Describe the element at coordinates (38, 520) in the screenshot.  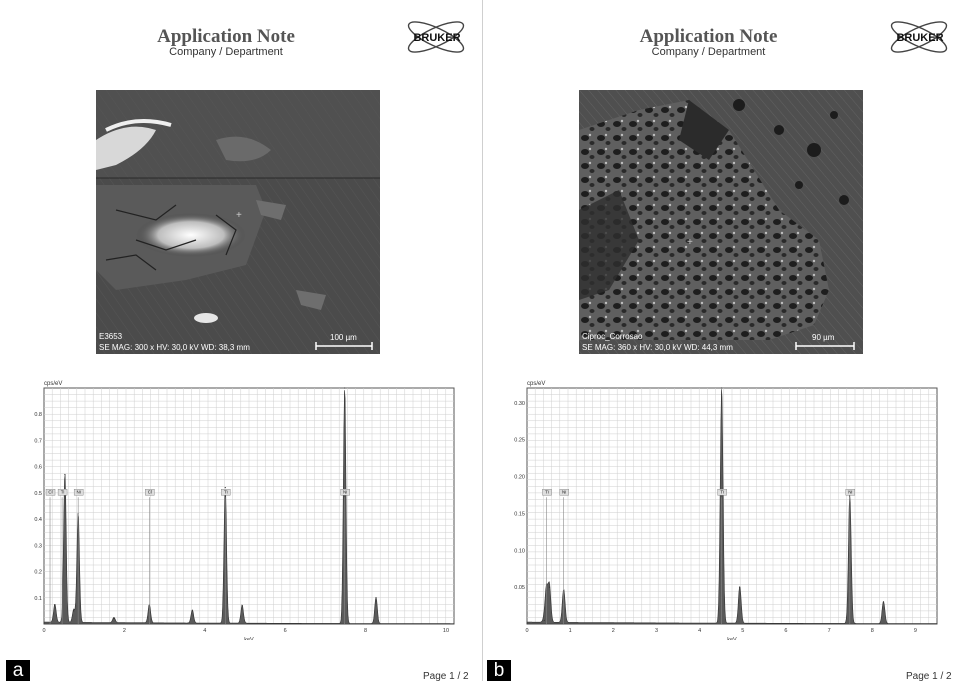
I see `y-tick-label: 0.4` at that location.